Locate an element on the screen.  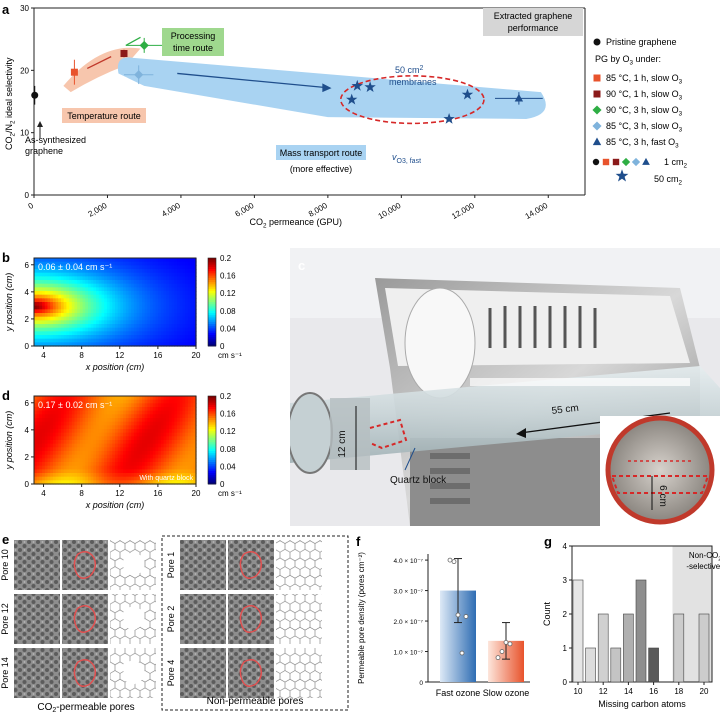
y-tick-label: 3.0 × 10⁻⁷ is located at coordinates (409, 592).